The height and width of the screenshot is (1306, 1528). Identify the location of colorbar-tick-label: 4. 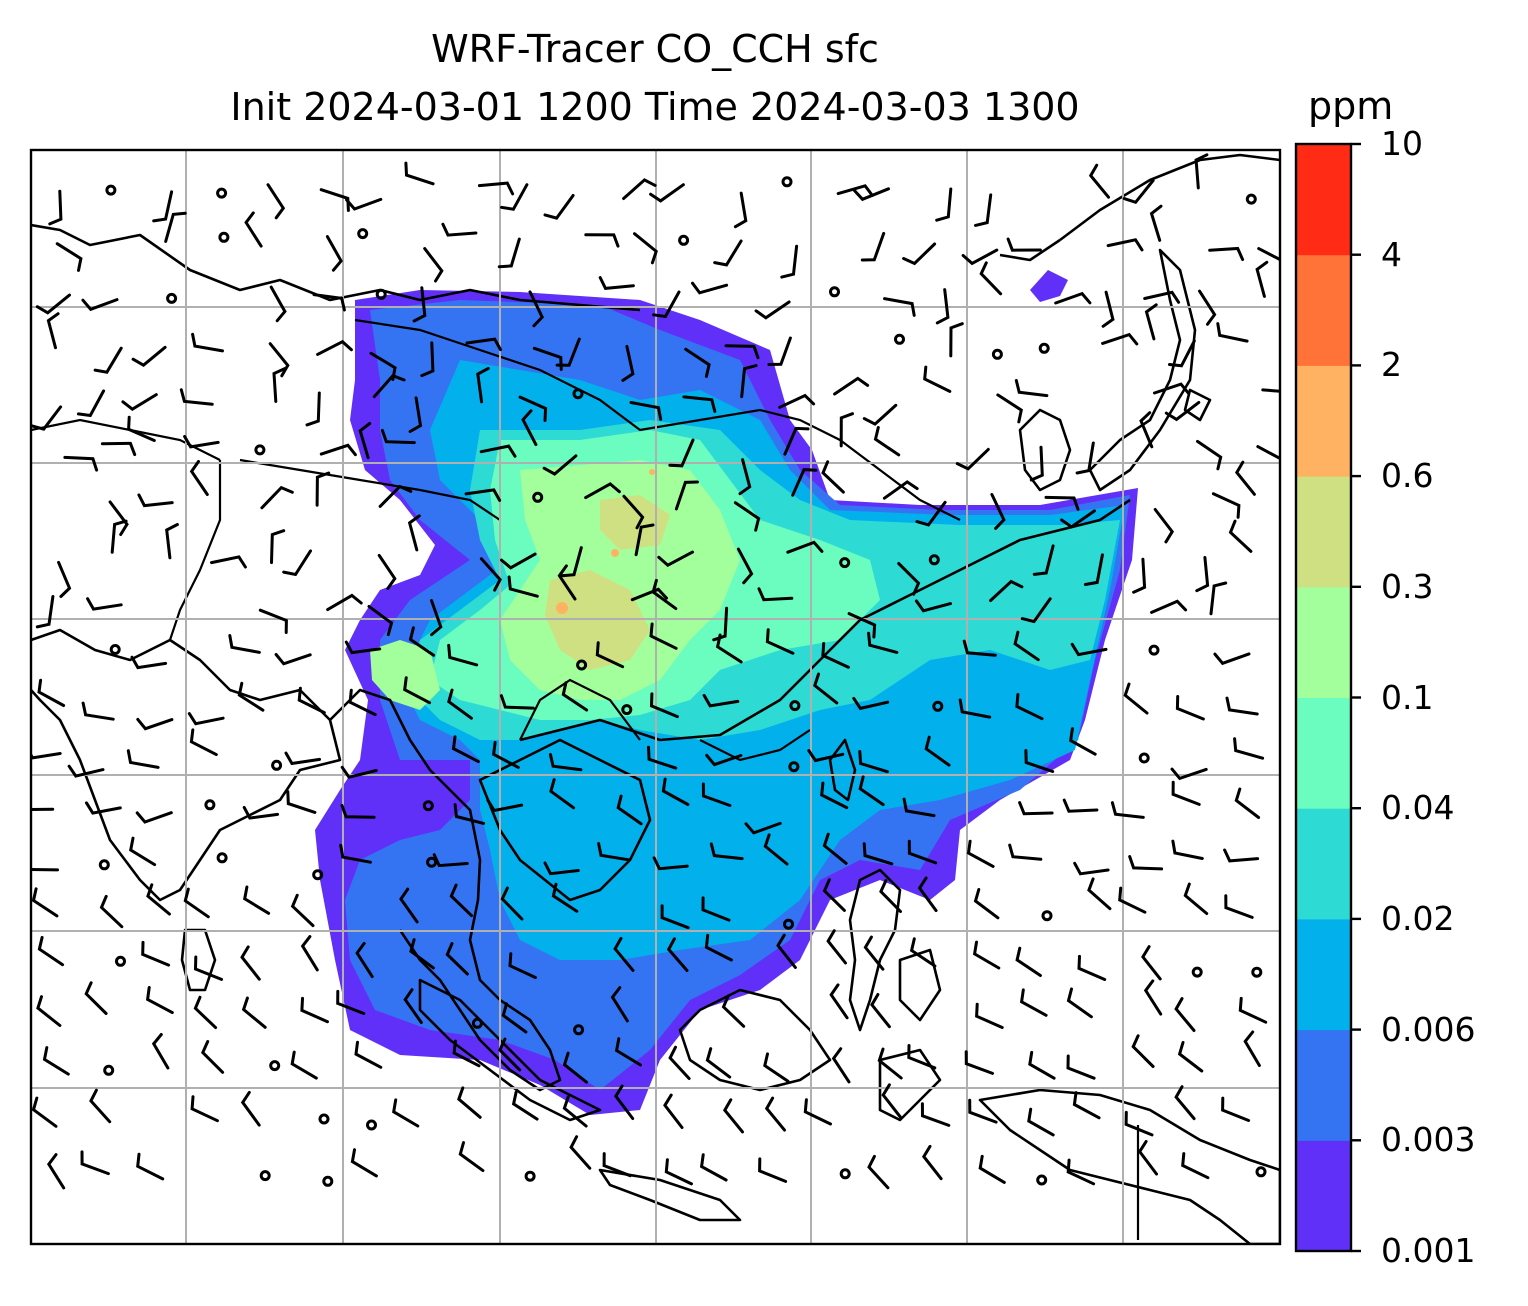
(1391, 254).